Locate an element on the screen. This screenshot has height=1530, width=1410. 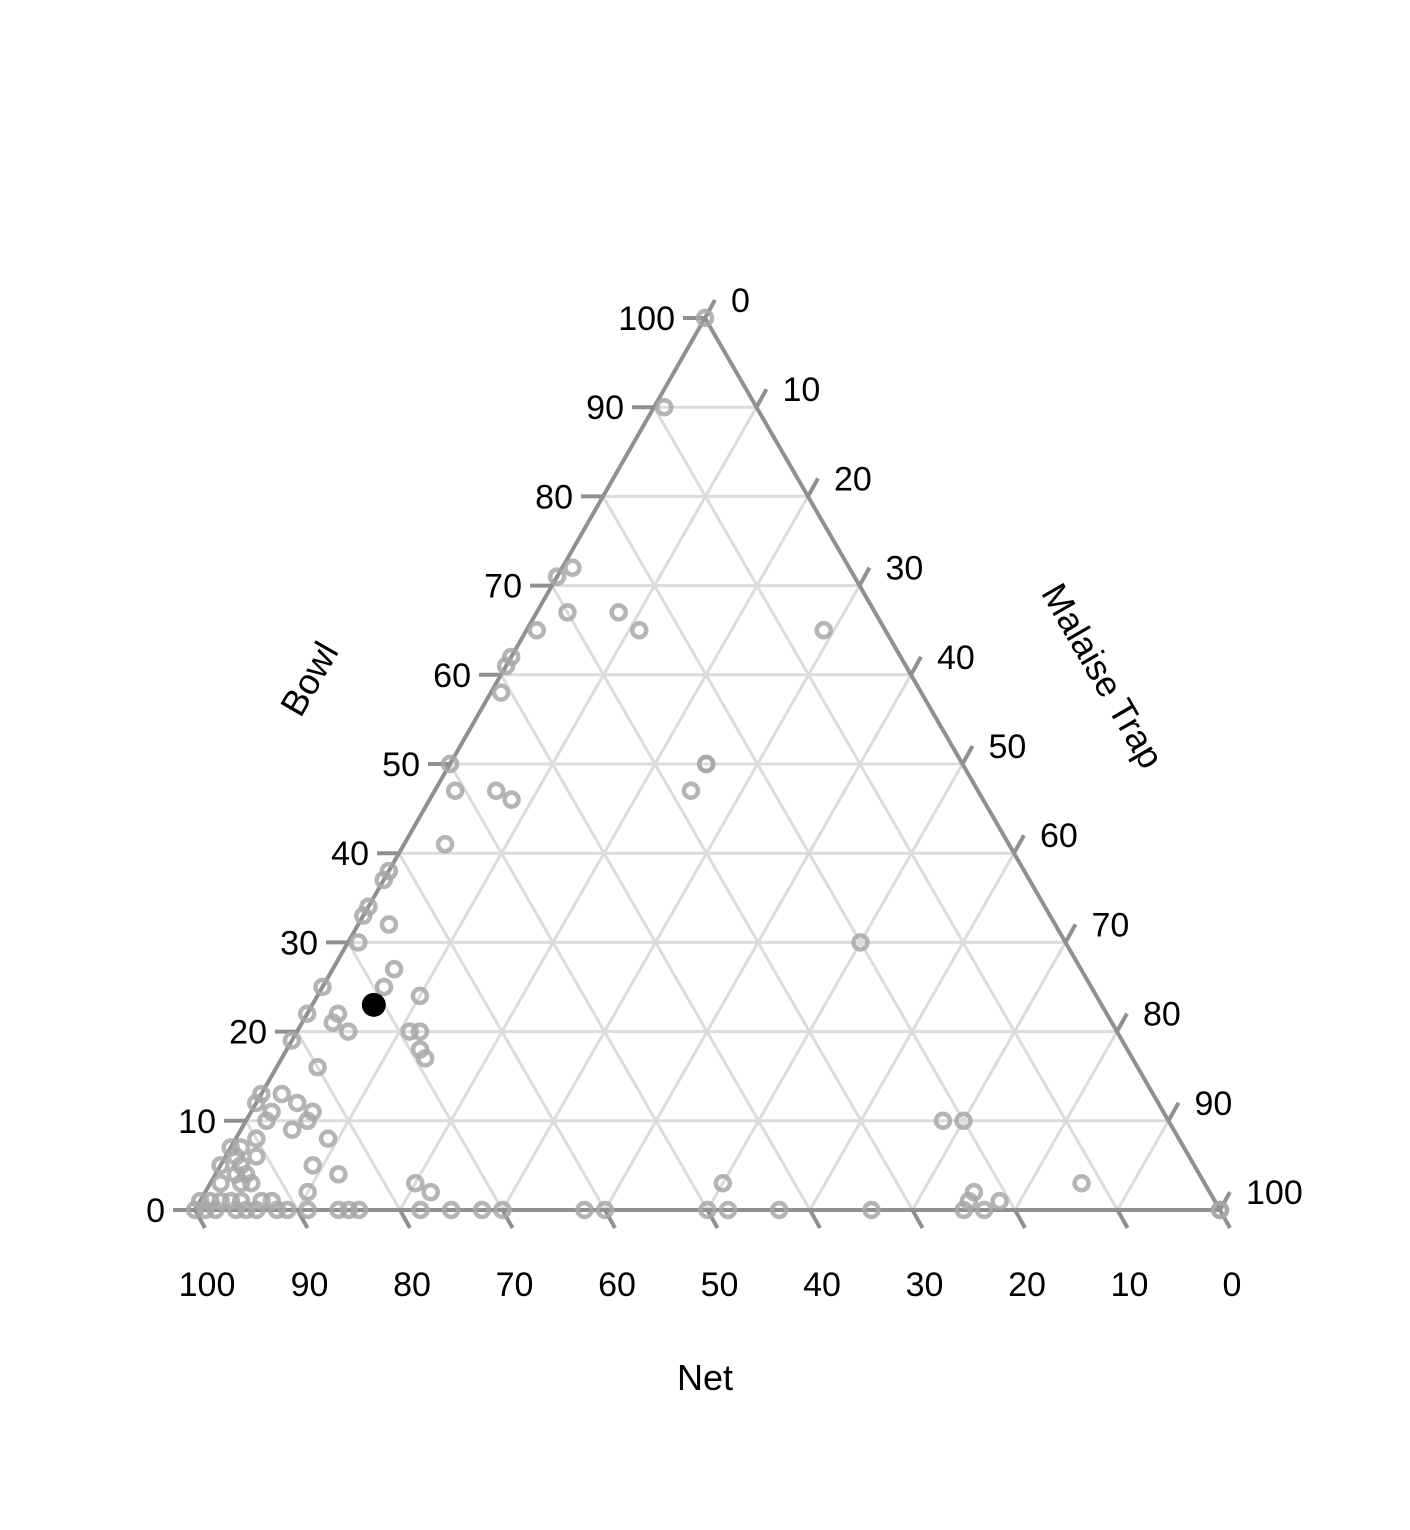
tick-label-net: 80 is located at coordinates (412, 1285).